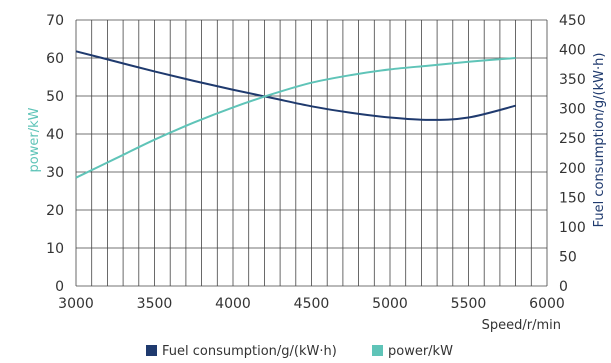  Describe the element at coordinates (420, 351) in the screenshot. I see `legend-label-power: power/kW` at that location.